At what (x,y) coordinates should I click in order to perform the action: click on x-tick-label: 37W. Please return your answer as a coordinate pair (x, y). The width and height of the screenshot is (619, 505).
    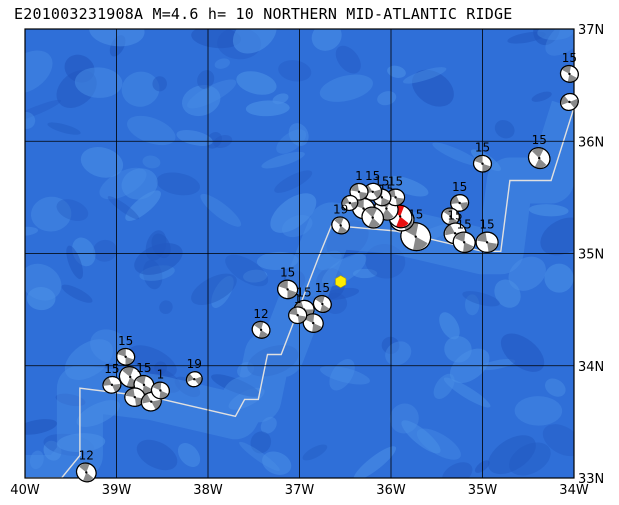
    Looking at the image, I should click on (300, 490).